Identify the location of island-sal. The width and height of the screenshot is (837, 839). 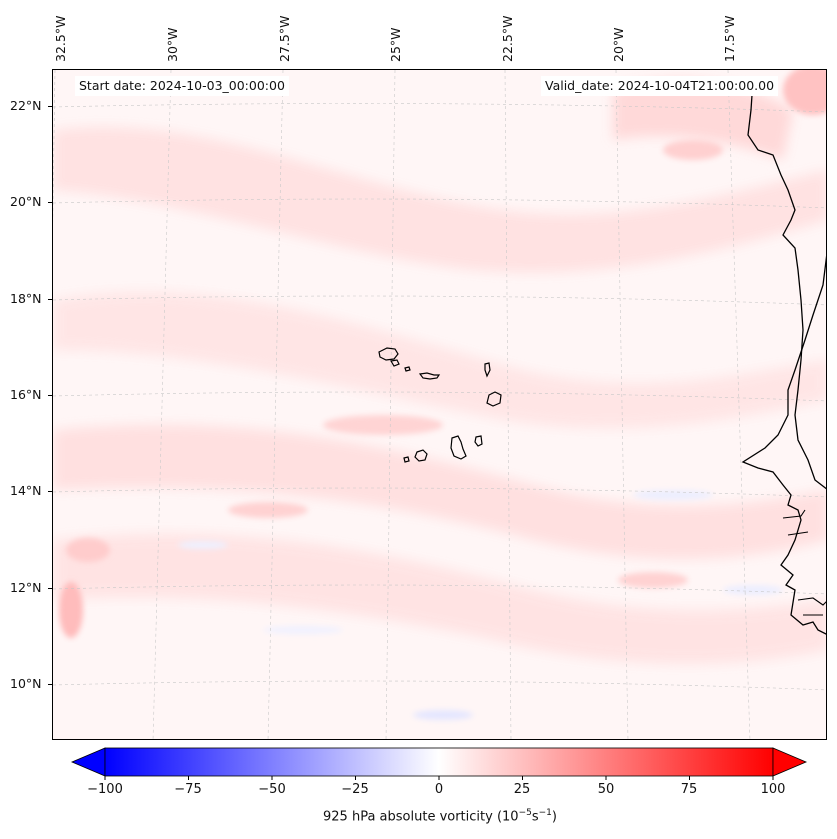
(487, 370).